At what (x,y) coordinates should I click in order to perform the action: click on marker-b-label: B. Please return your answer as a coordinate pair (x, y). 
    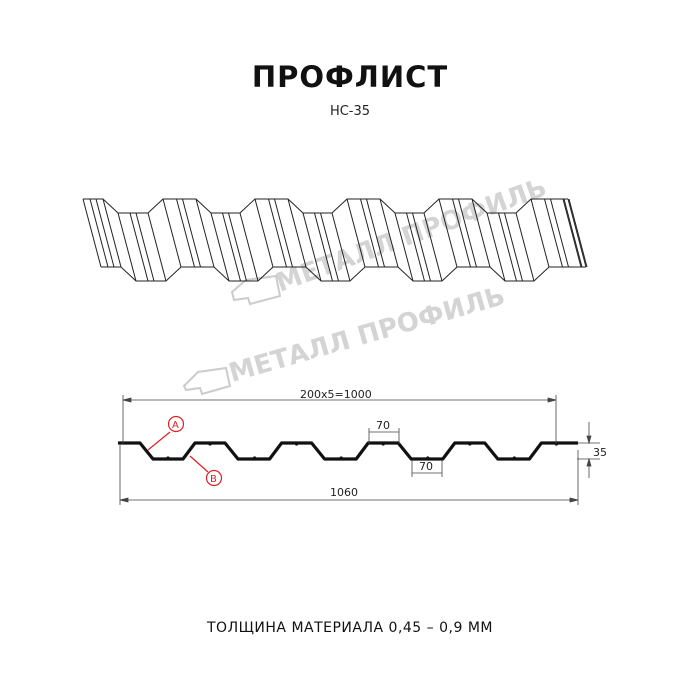
    Looking at the image, I should click on (213, 479).